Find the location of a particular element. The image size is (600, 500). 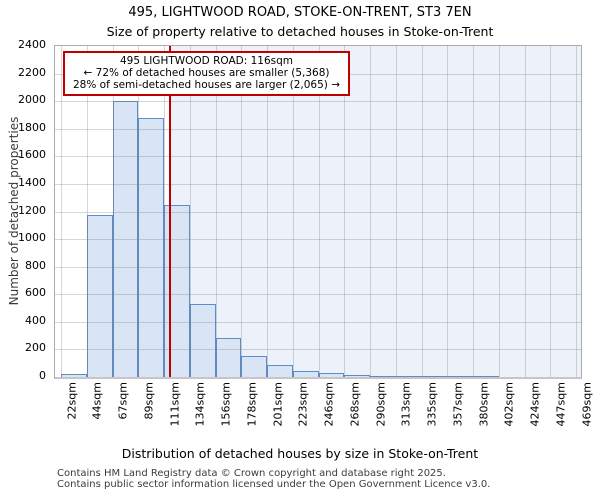

annotation-line-1: 495 LIGHTWOOD ROAD: 116sqm is located at coordinates (206, 61).